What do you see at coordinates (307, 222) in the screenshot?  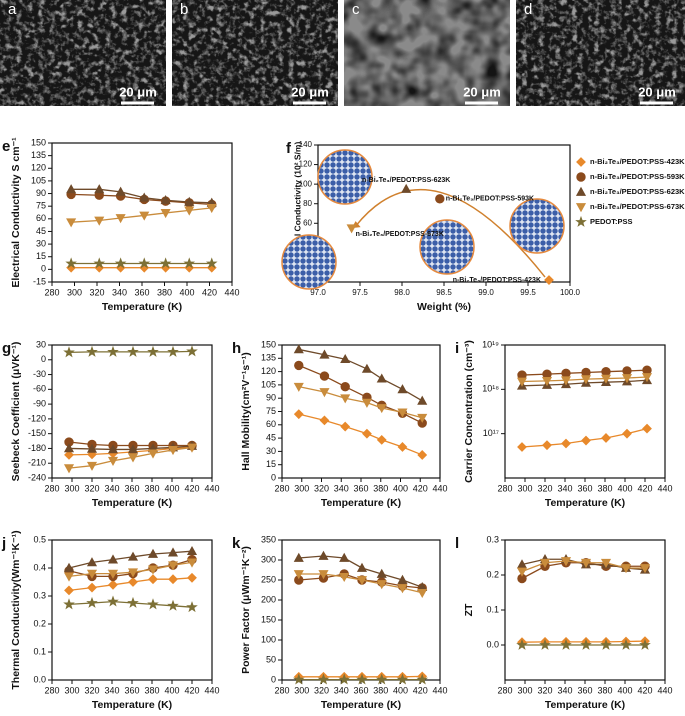 I see `y-tick-label: 60` at bounding box center [307, 222].